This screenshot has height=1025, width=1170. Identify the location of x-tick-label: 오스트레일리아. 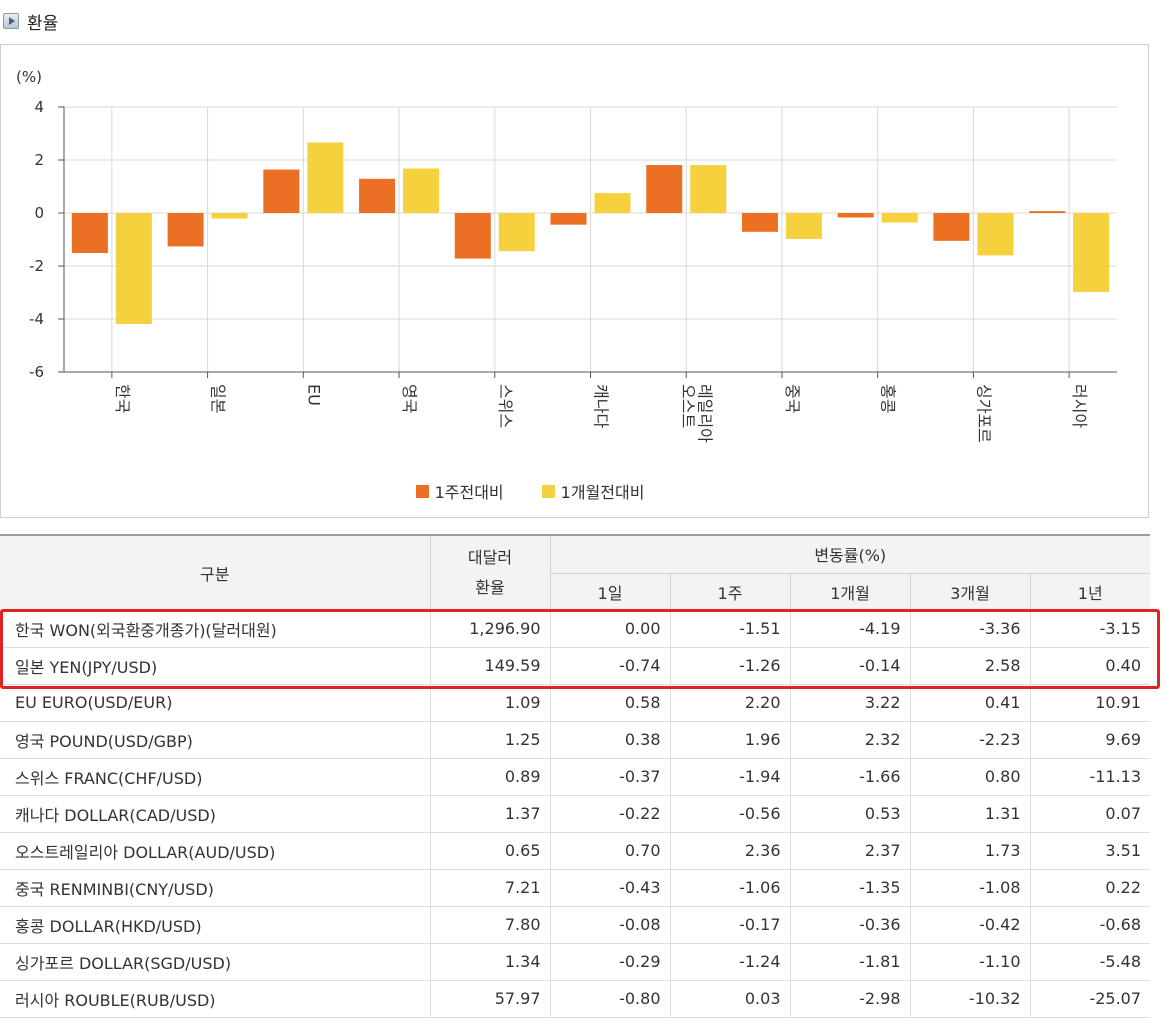
(697, 413).